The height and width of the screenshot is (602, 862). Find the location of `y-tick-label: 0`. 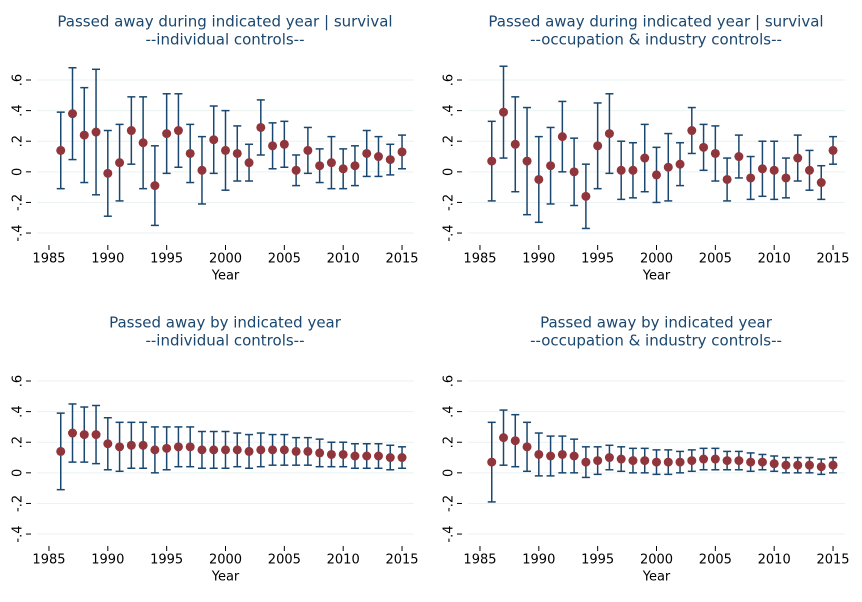

y-tick-label: 0 is located at coordinates (18, 172).